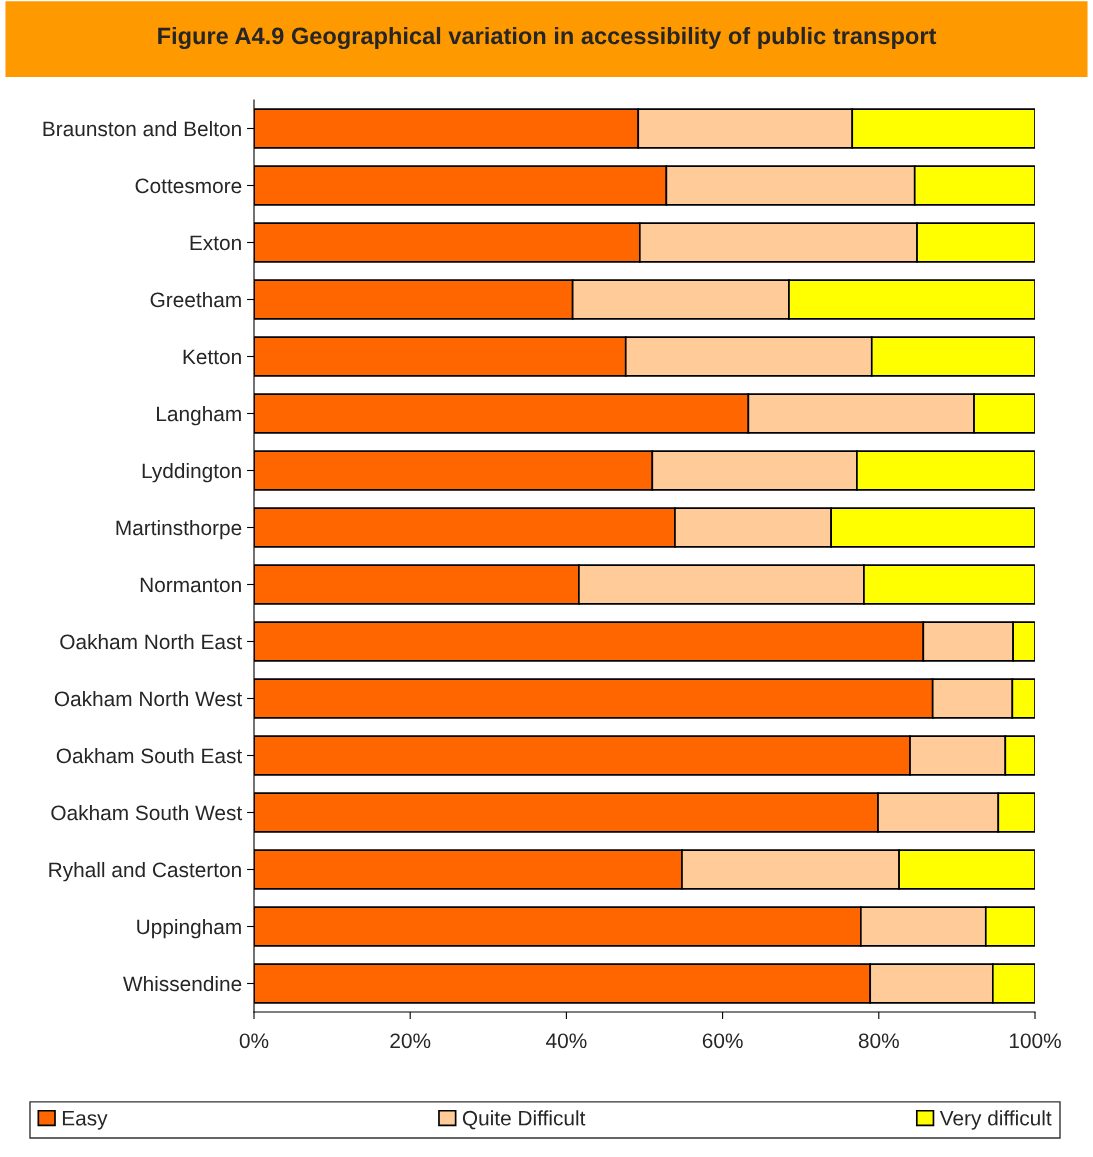 This screenshot has width=1093, height=1157. Describe the element at coordinates (995, 1120) in the screenshot. I see `legend-label: Very difficult` at that location.